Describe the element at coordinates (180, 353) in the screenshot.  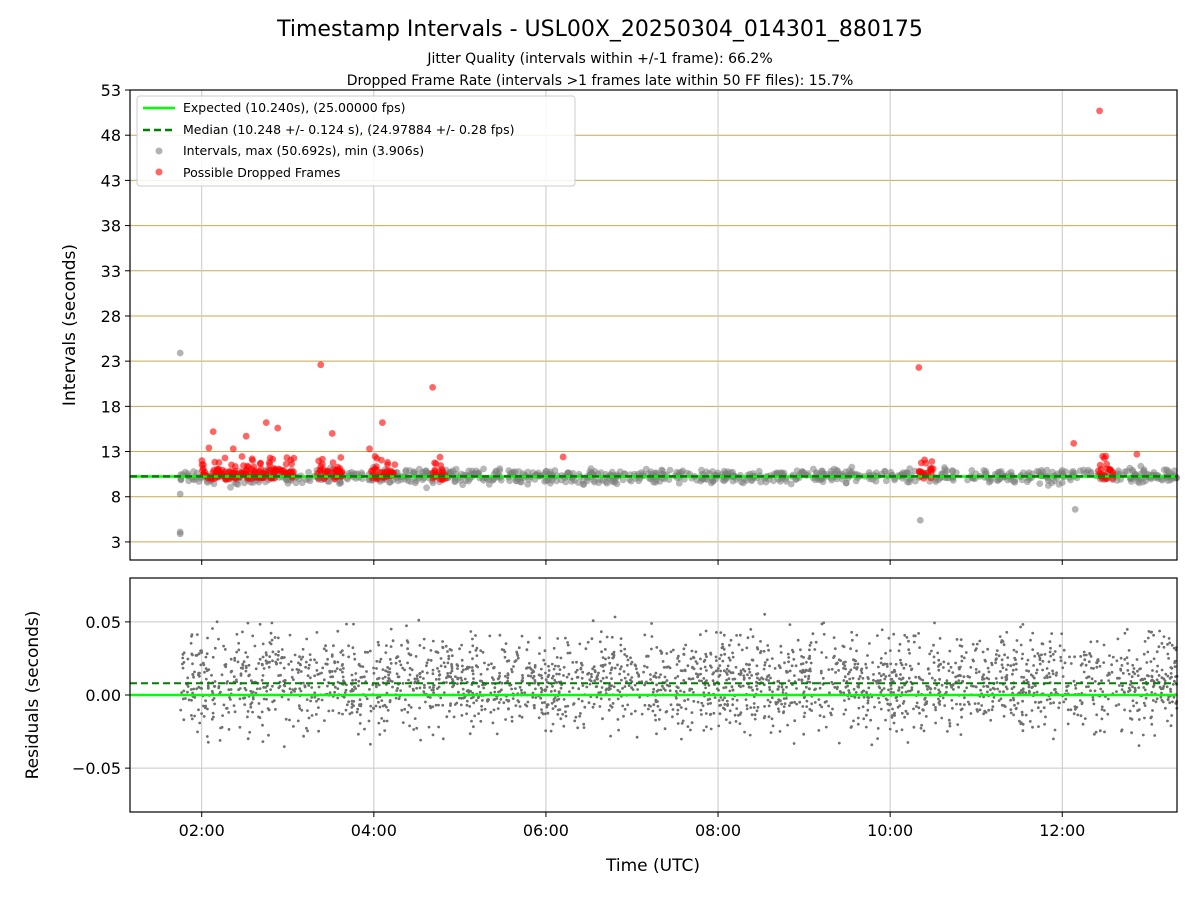
I see `interval-outlier-point` at that location.